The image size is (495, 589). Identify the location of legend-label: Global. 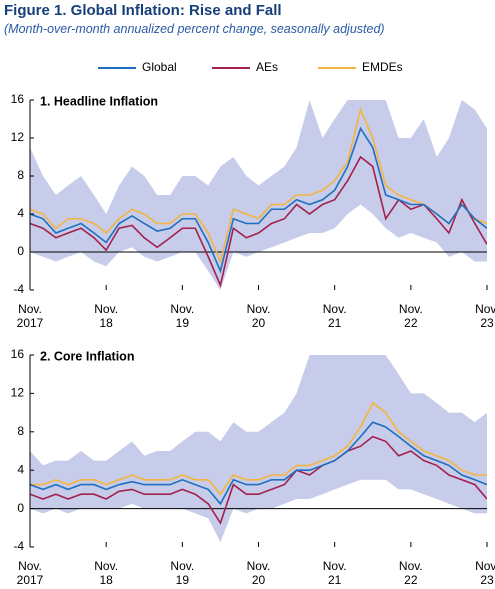
(159, 67).